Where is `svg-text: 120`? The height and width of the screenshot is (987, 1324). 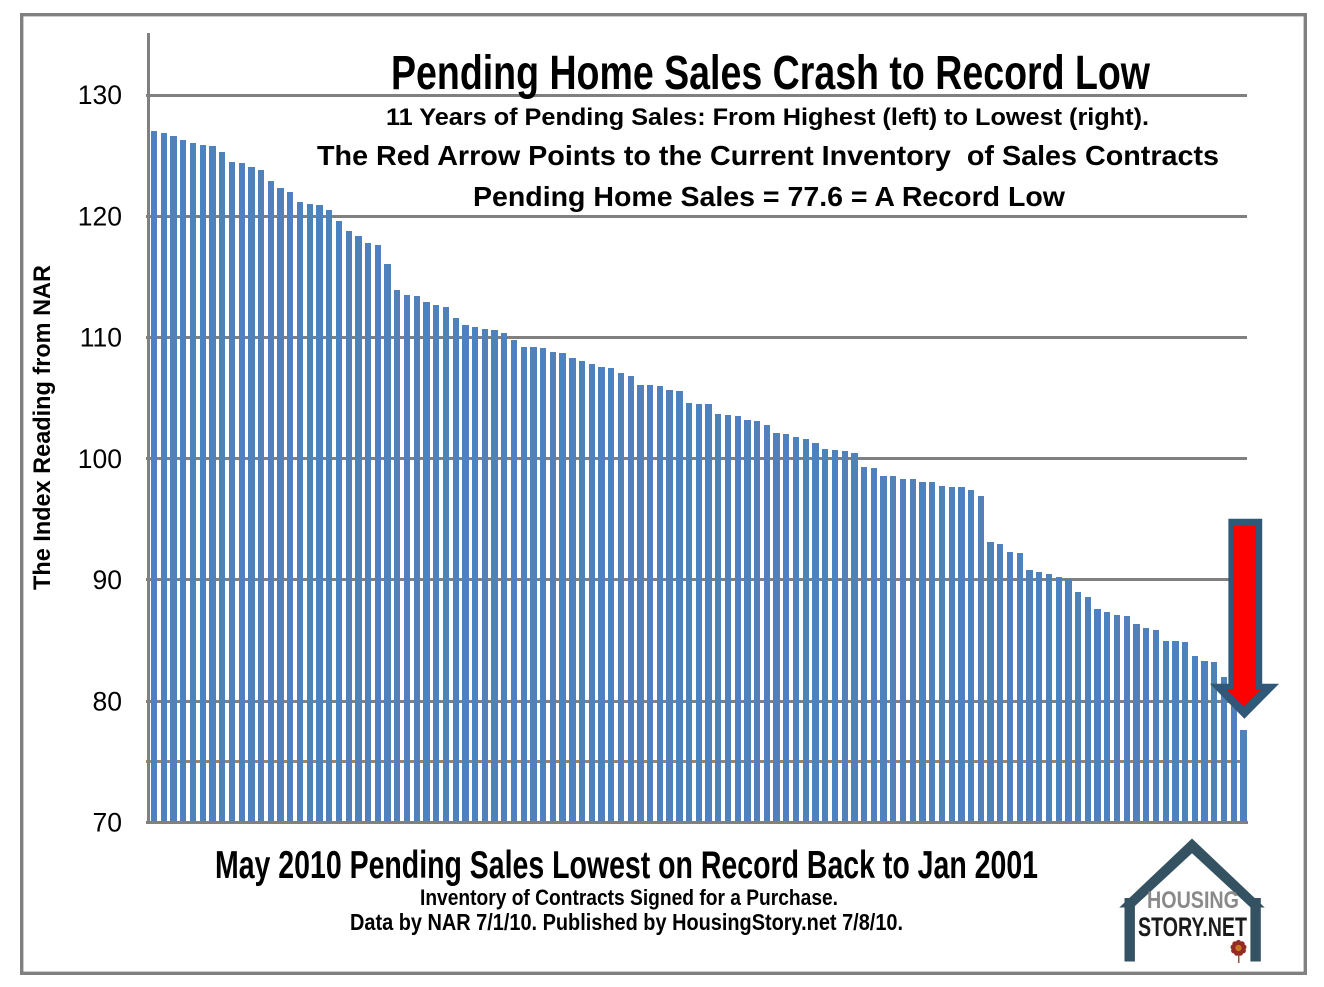 svg-text: 120 is located at coordinates (100, 216).